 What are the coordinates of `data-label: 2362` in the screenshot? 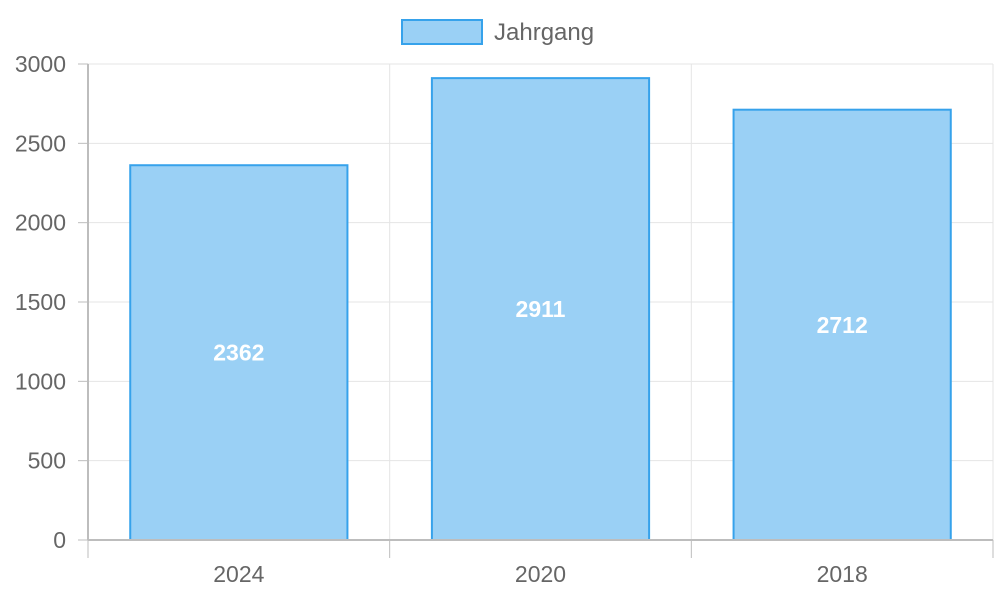 It's located at (238, 353).